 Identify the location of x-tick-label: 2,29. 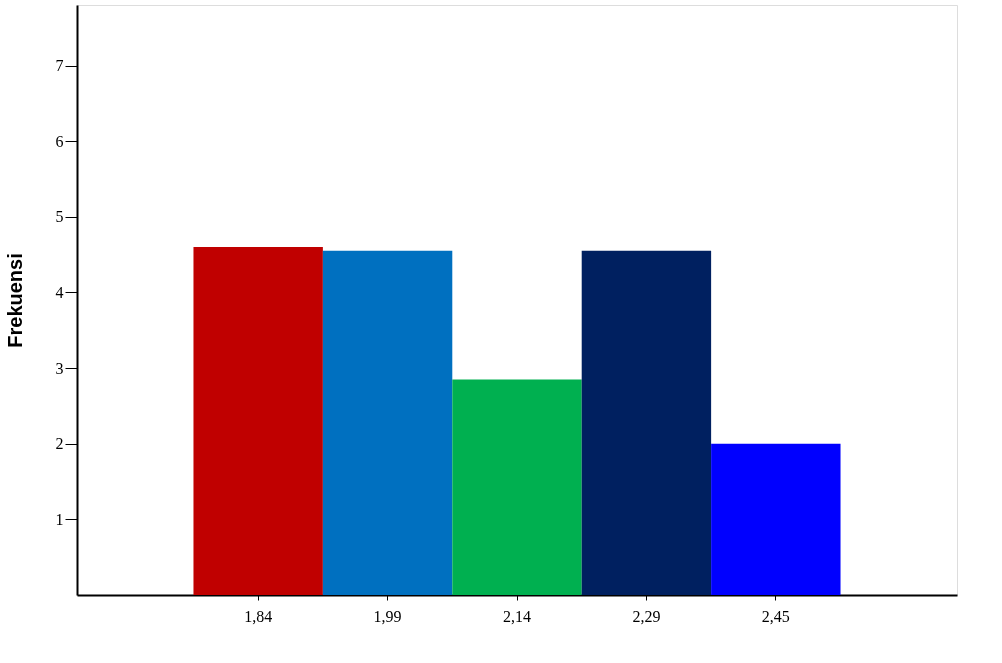
(646, 616).